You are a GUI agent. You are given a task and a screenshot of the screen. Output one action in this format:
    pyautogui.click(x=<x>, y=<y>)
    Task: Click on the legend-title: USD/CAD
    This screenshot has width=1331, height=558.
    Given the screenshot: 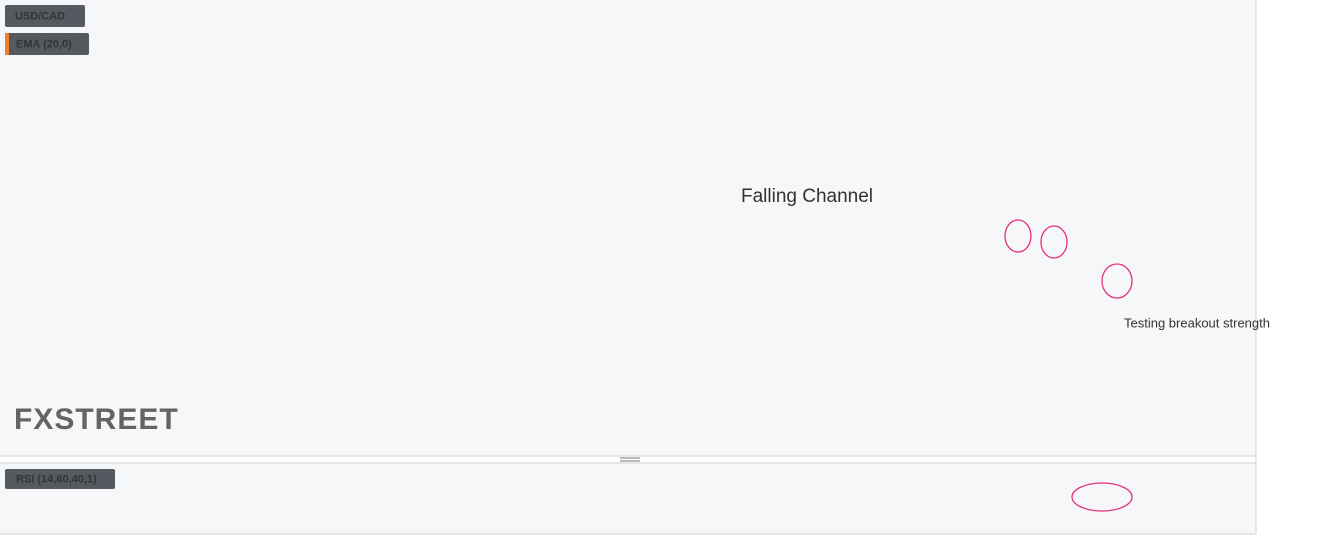 What is the action you would take?
    pyautogui.click(x=40, y=16)
    